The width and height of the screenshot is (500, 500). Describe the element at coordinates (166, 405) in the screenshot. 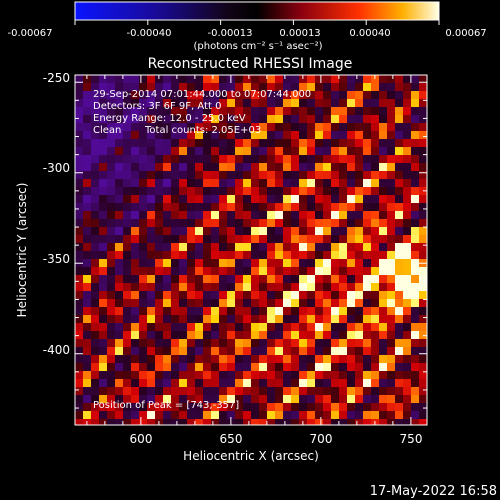

I see `peak-position-text: Position of Peak = [743,-357]` at that location.